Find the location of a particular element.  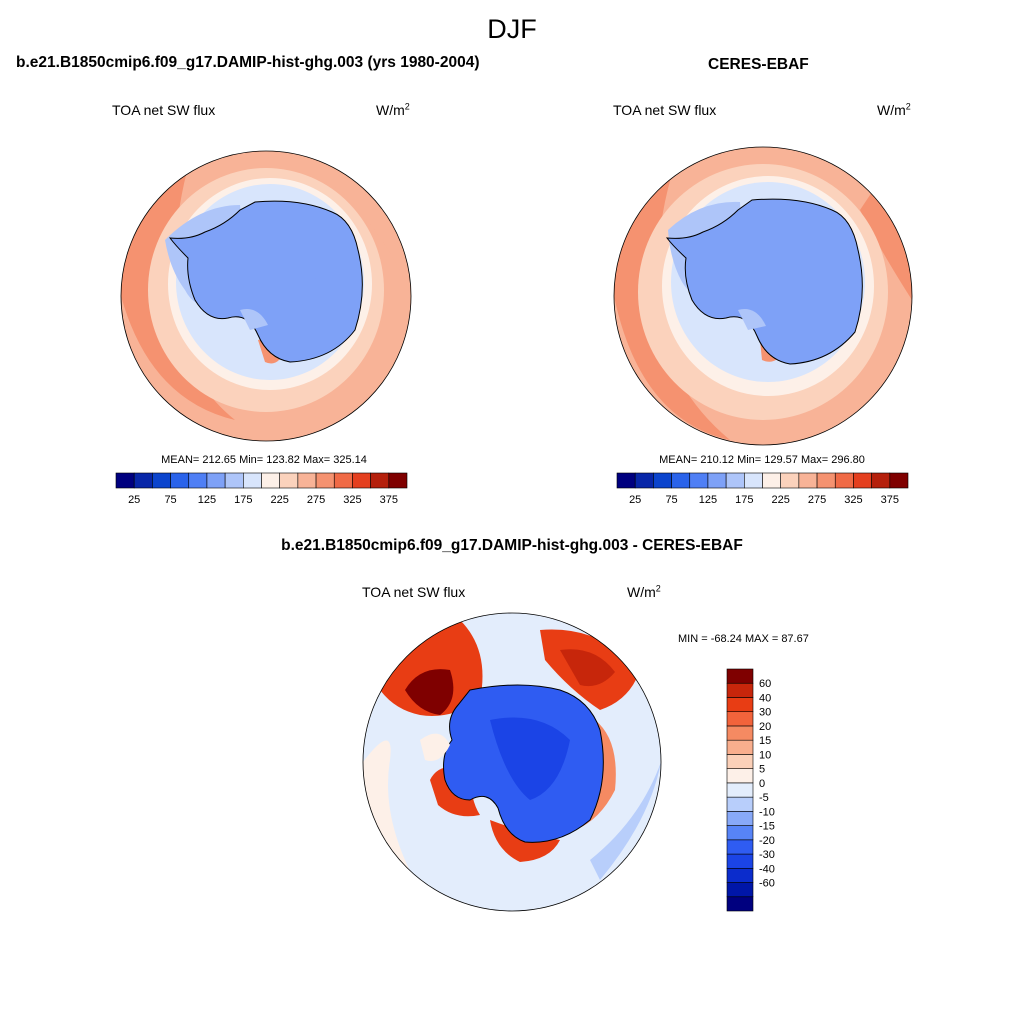

panel1-colorbar-tick-label: 125 is located at coordinates (207, 500).